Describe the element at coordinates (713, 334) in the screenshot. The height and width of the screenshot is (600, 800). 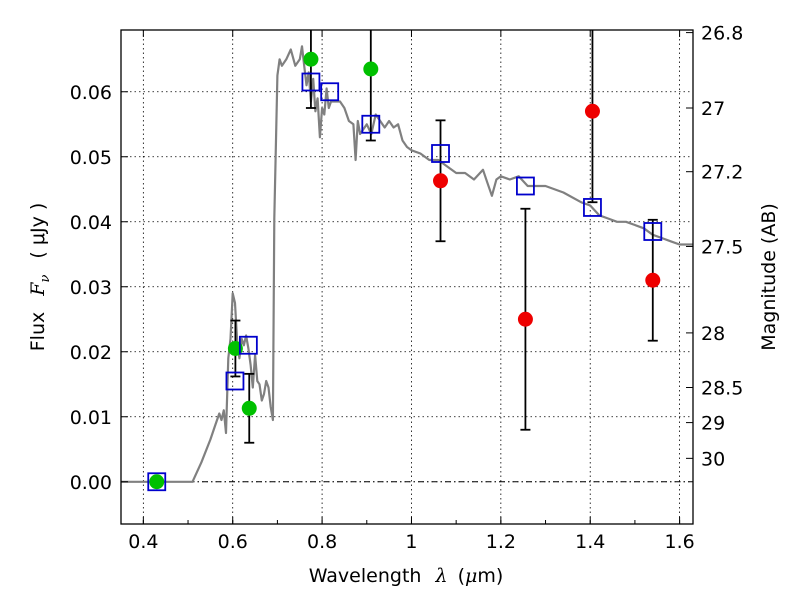
I see `y2-tick-label: 28` at that location.